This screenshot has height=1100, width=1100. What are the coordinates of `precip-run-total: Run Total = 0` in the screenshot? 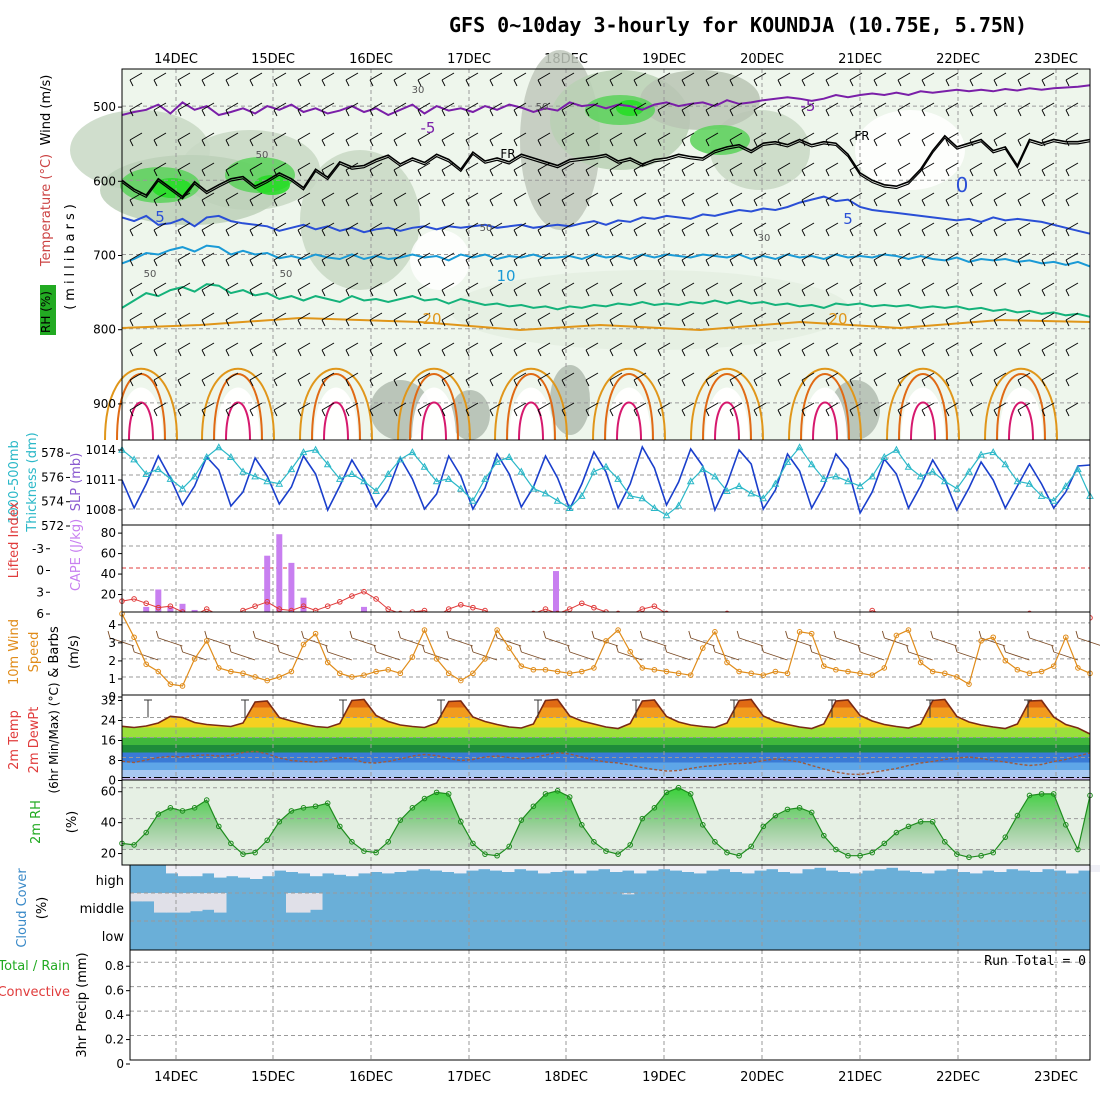 It's located at (1035, 961).